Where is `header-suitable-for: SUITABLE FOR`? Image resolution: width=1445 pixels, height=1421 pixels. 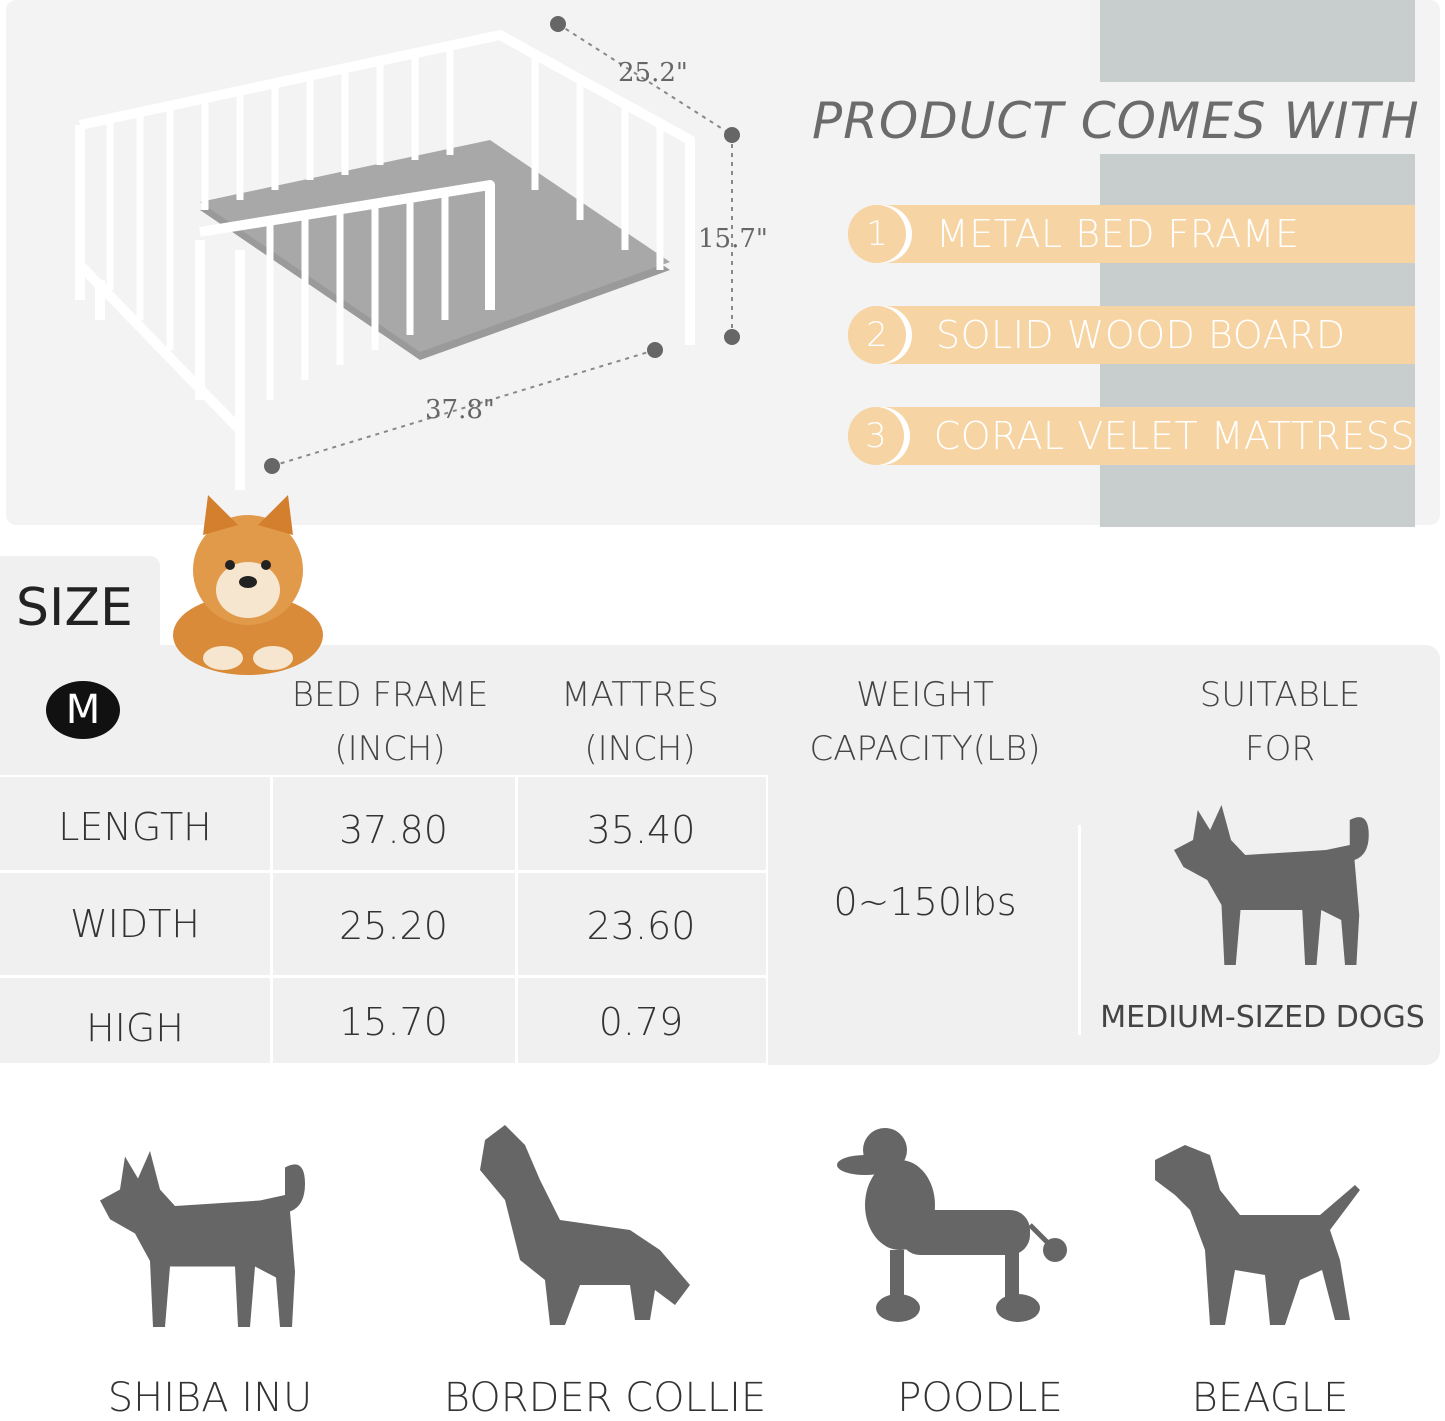
header-suitable-for: SUITABLE FOR is located at coordinates (1280, 722).